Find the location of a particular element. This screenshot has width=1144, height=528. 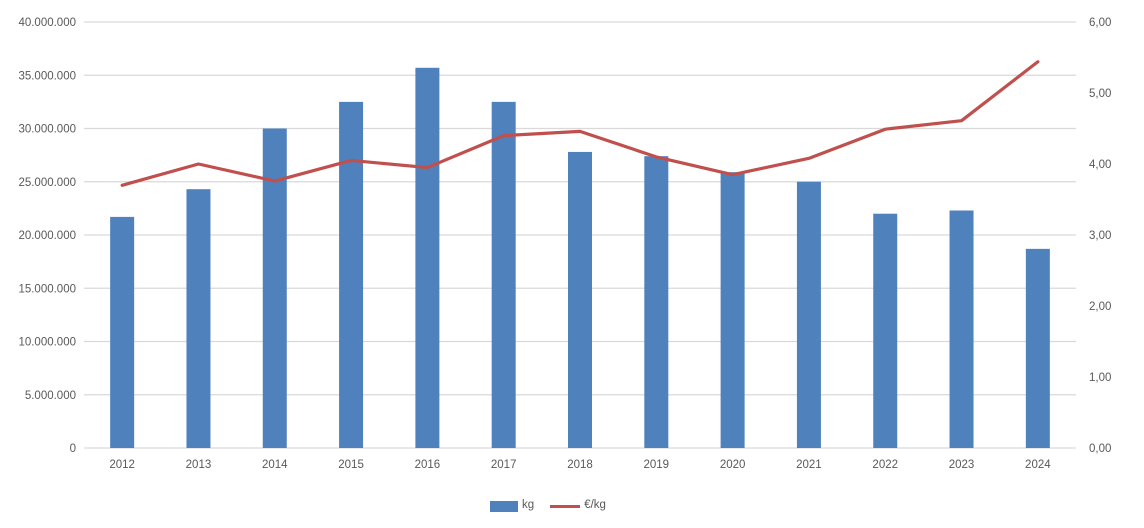

kg-bar-2021 is located at coordinates (808, 314).